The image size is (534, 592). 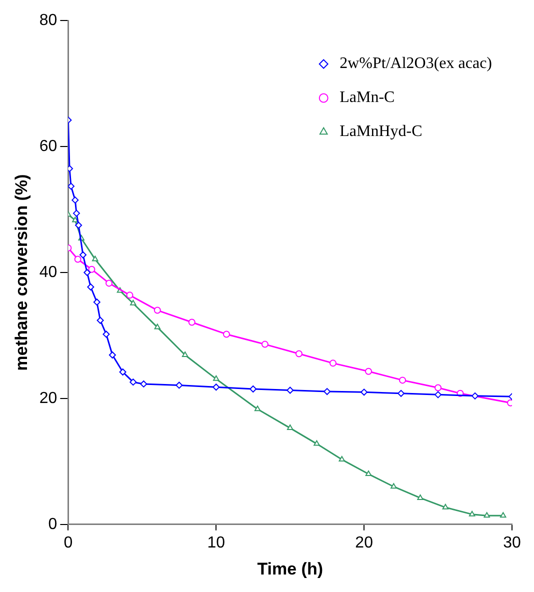 What do you see at coordinates (290, 568) in the screenshot?
I see `x-axis-title: Time (h)` at bounding box center [290, 568].